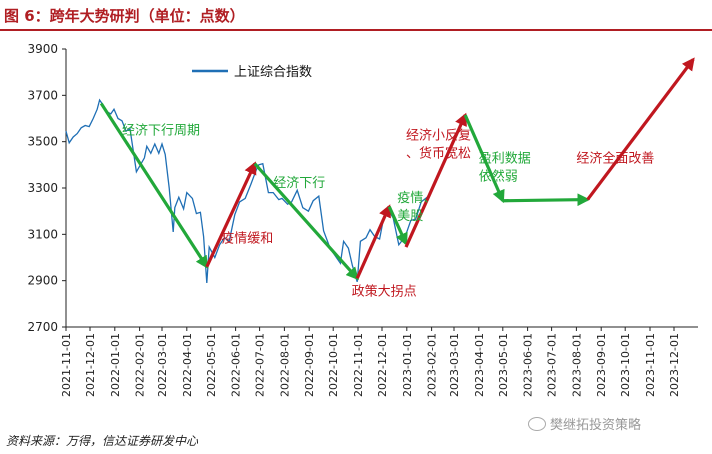 The width and height of the screenshot is (712, 454). I want to click on x-tick-label: 2022-02-01, so click(140, 365).